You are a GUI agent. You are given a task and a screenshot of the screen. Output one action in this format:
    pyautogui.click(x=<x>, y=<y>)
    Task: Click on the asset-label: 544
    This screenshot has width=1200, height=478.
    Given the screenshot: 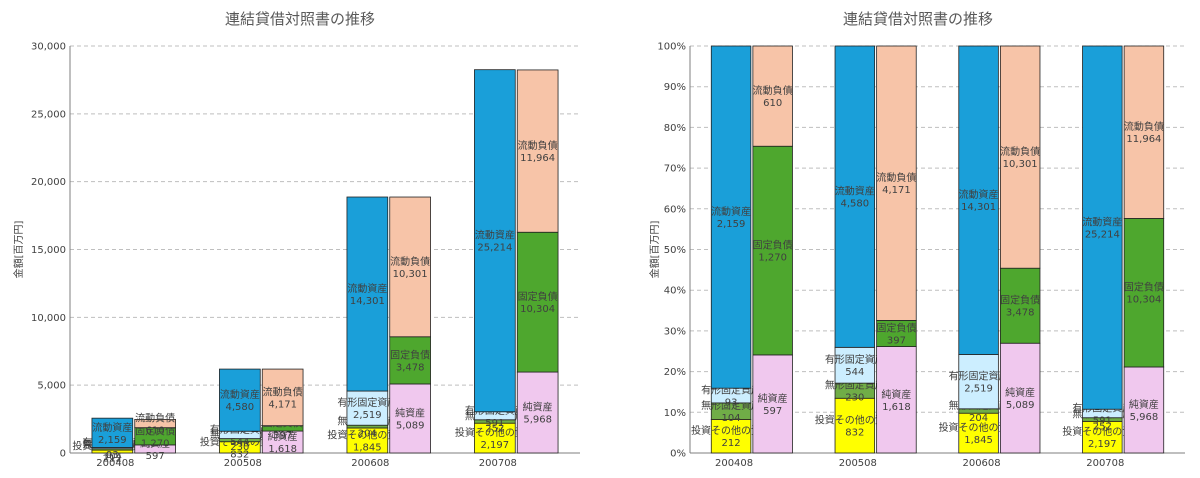 What is the action you would take?
    pyautogui.click(x=854, y=372)
    